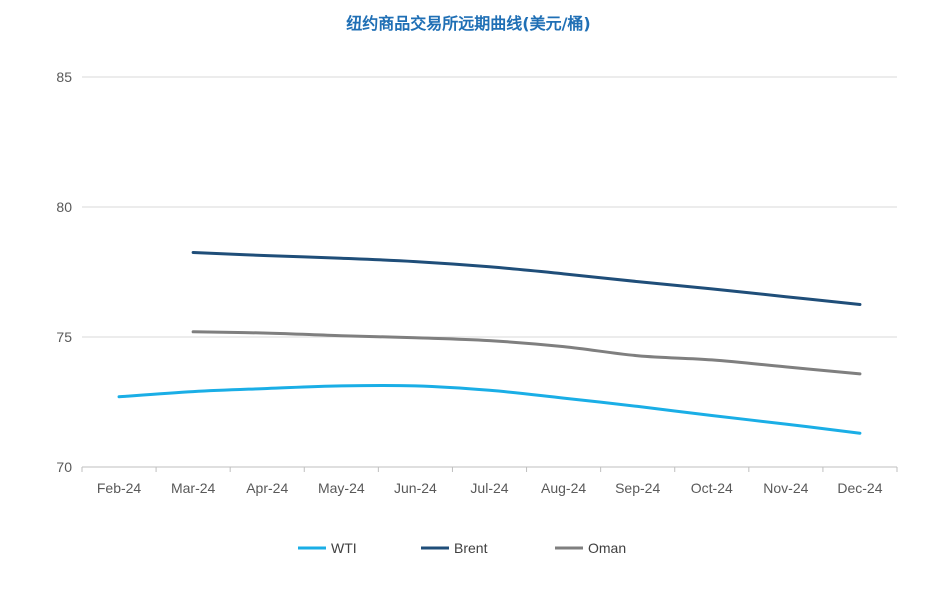 The width and height of the screenshot is (937, 601). What do you see at coordinates (471, 548) in the screenshot?
I see `legend-label-brent: Brent` at bounding box center [471, 548].